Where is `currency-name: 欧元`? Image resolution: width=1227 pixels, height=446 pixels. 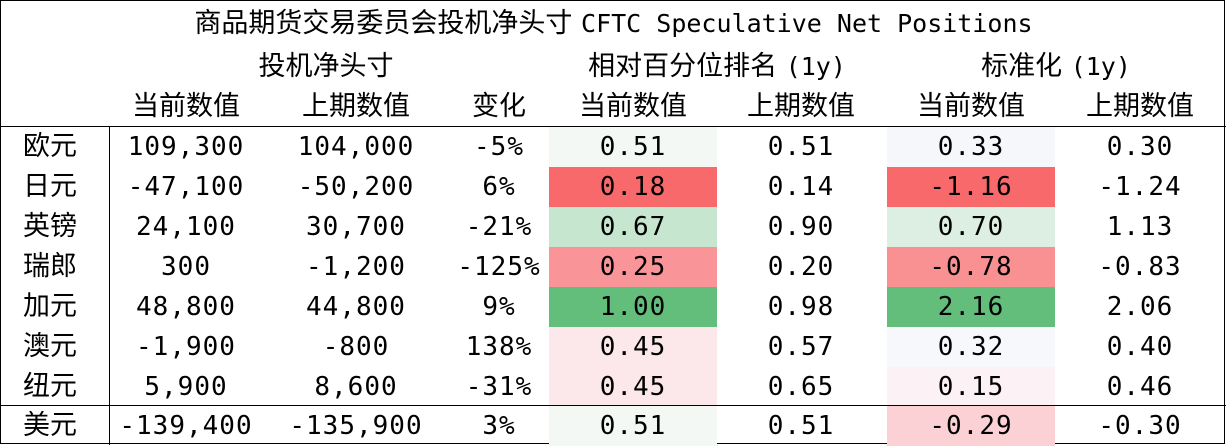 currency-name: 欧元 is located at coordinates (50, 146).